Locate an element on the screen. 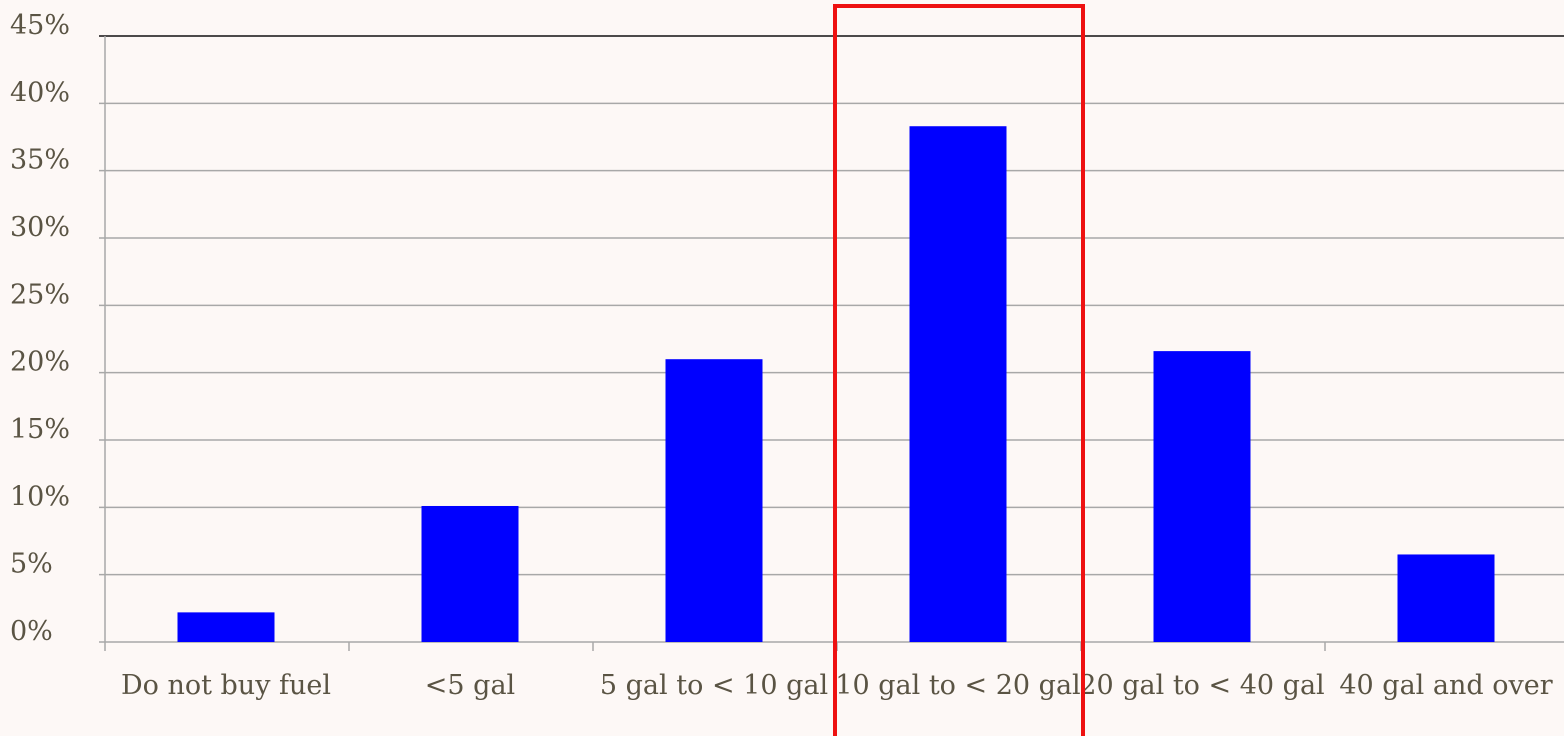 Image resolution: width=1564 pixels, height=736 pixels. x-tick-label: Do not buy fuel is located at coordinates (226, 685).